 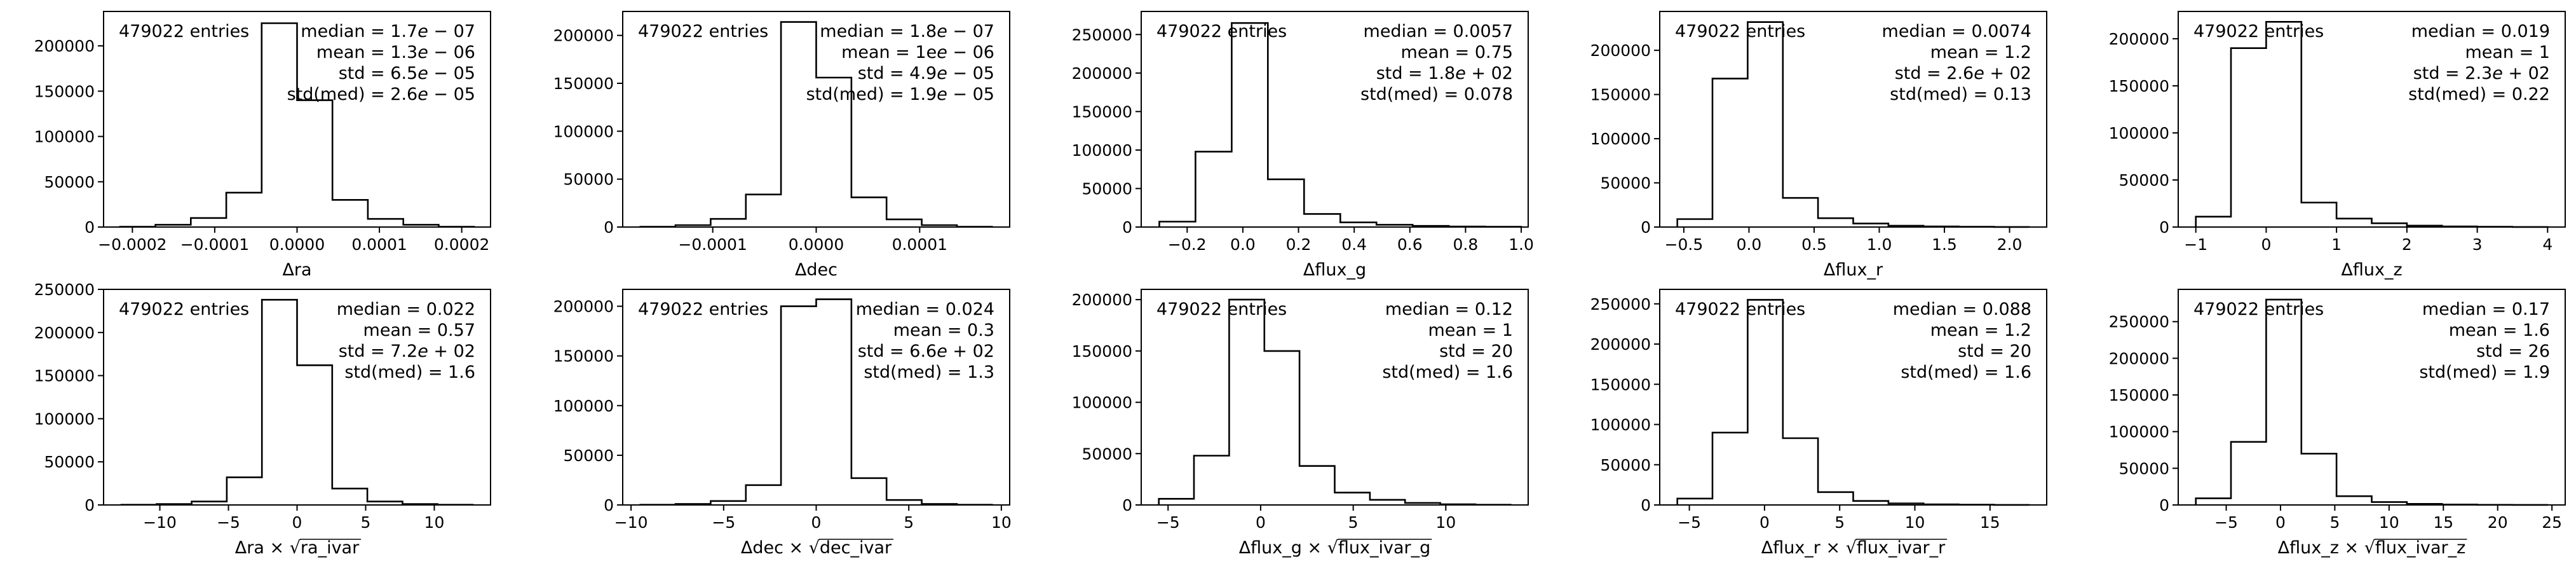 What do you see at coordinates (2334, 522) in the screenshot?
I see `x-tick-label: 5` at bounding box center [2334, 522].